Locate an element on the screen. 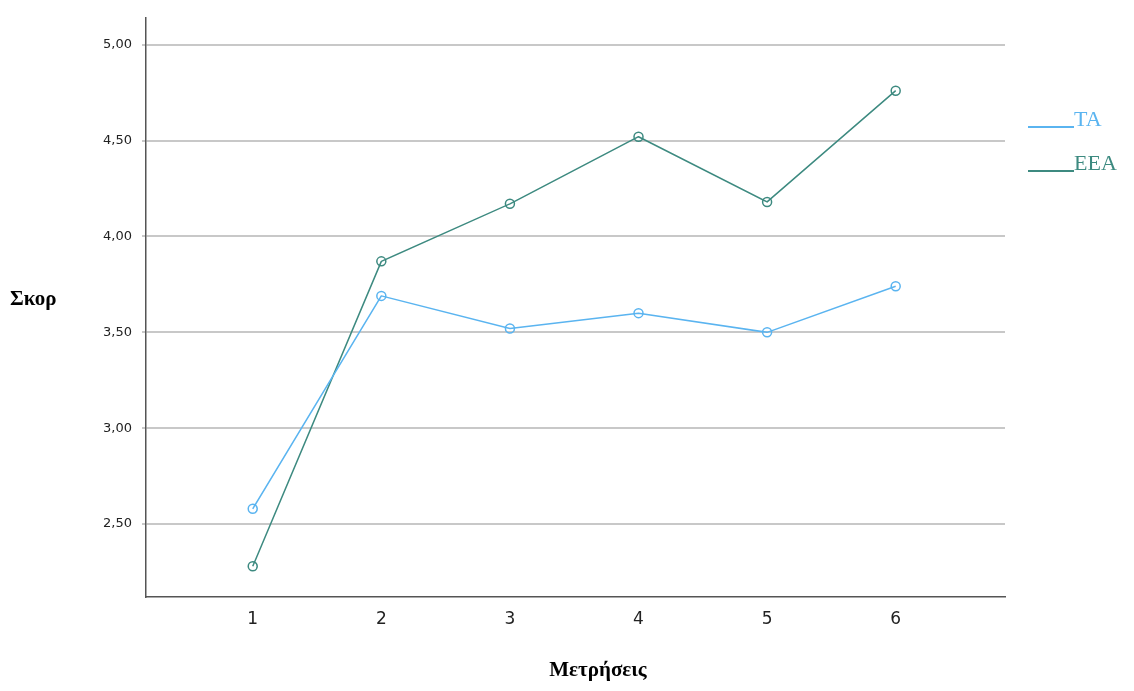 Image resolution: width=1134 pixels, height=691 pixels. y-tick-label: 4,00 is located at coordinates (117, 235).